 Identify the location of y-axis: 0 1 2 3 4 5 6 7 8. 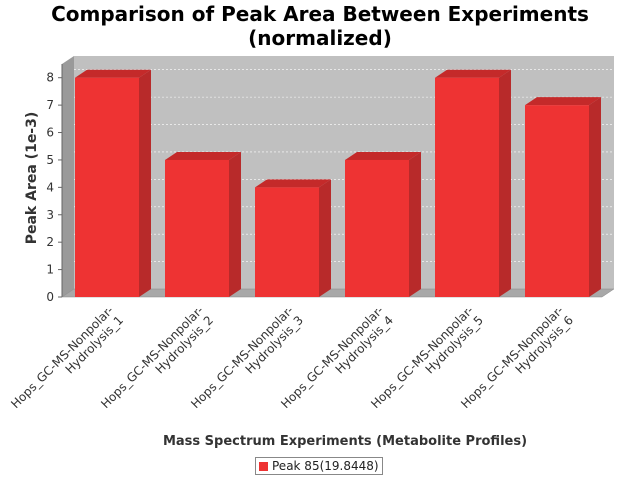
(54, 184).